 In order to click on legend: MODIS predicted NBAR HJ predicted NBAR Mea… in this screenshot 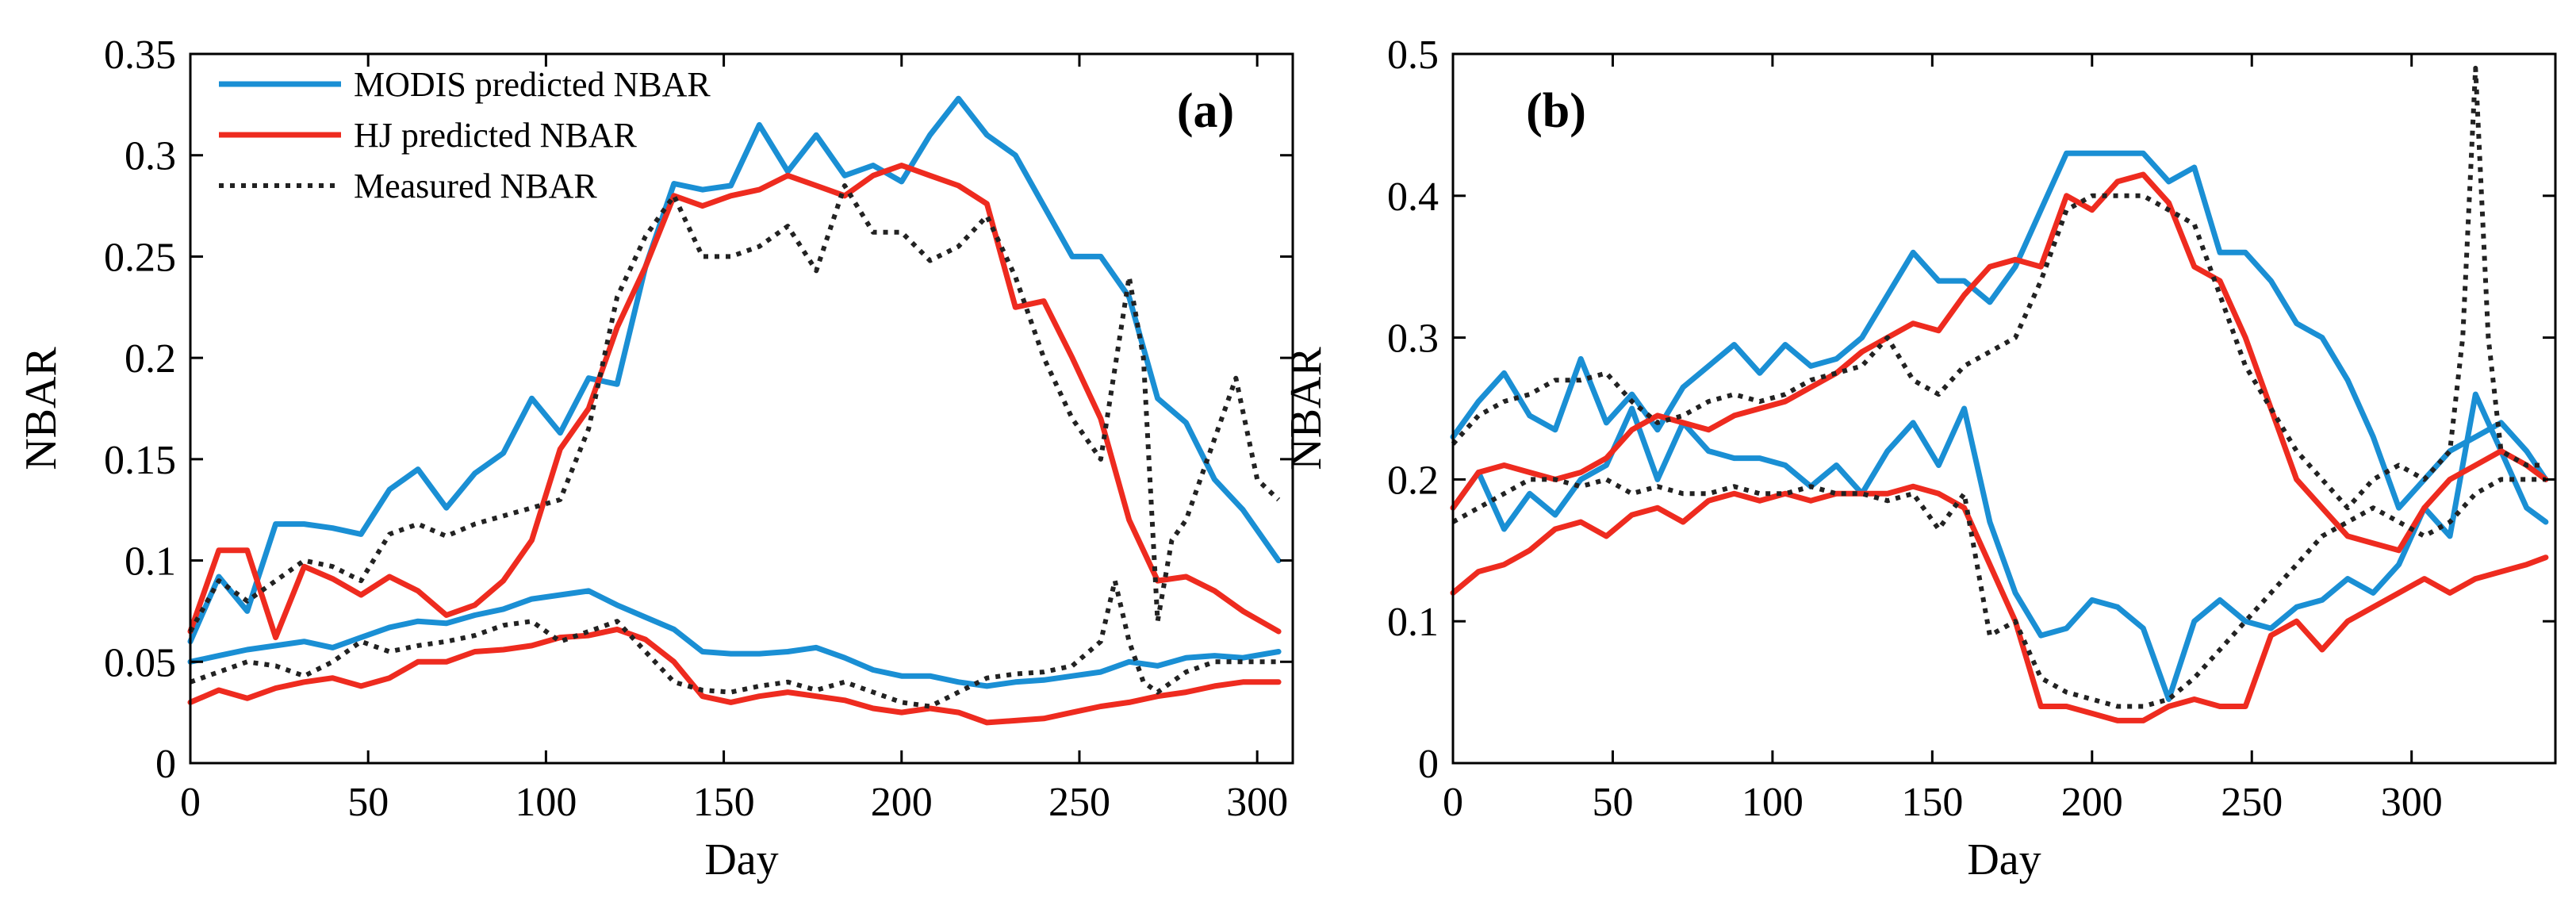, I will do `click(465, 135)`.